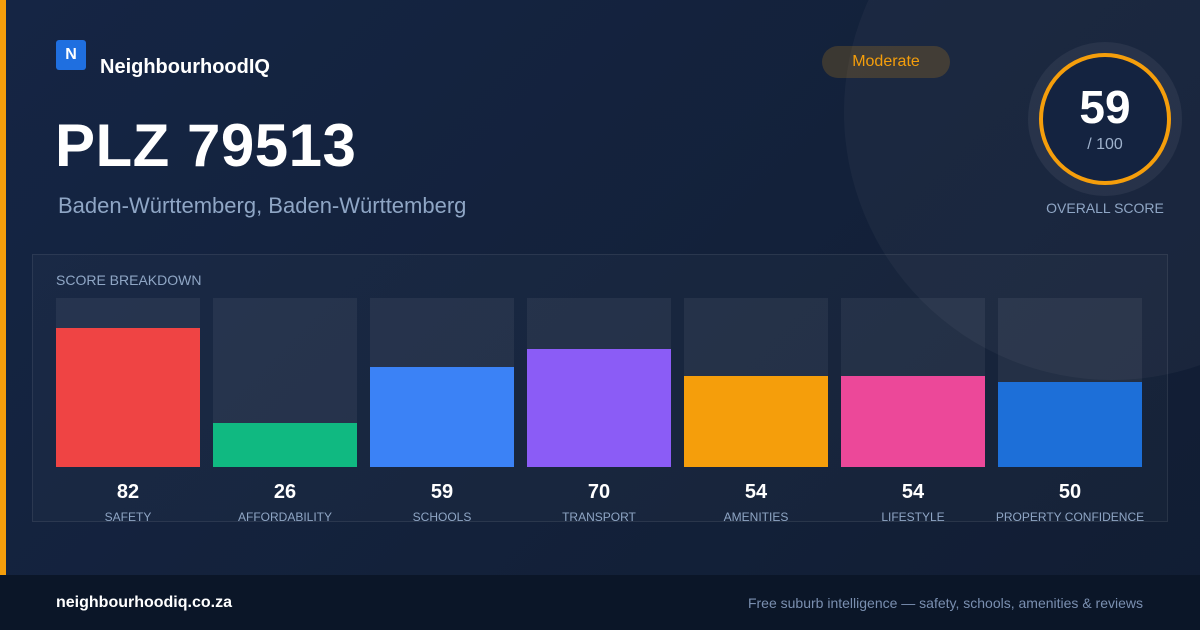 The height and width of the screenshot is (630, 1200). What do you see at coordinates (185, 66) in the screenshot?
I see `brand-name: NeighbourhoodIQ` at bounding box center [185, 66].